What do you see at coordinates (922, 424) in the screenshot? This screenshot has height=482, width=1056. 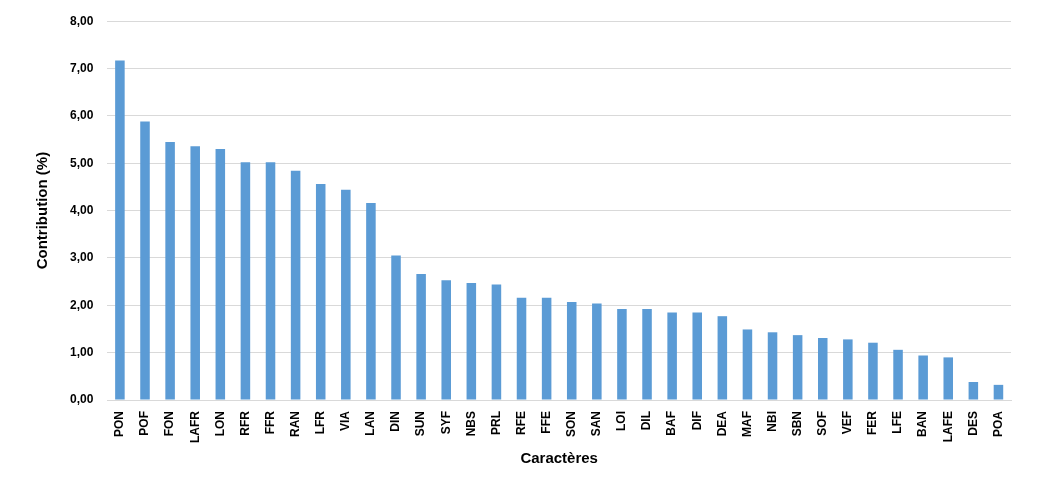 I see `x-tick-label: BAN` at bounding box center [922, 424].